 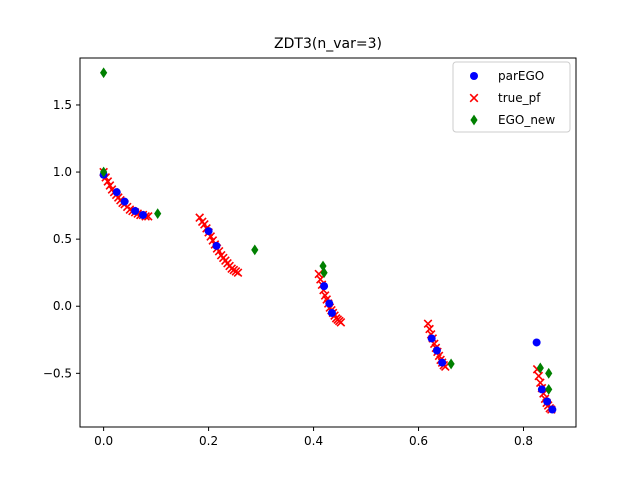 I want to click on legend: parEGO true_pf EGO_new, so click(x=511, y=97).